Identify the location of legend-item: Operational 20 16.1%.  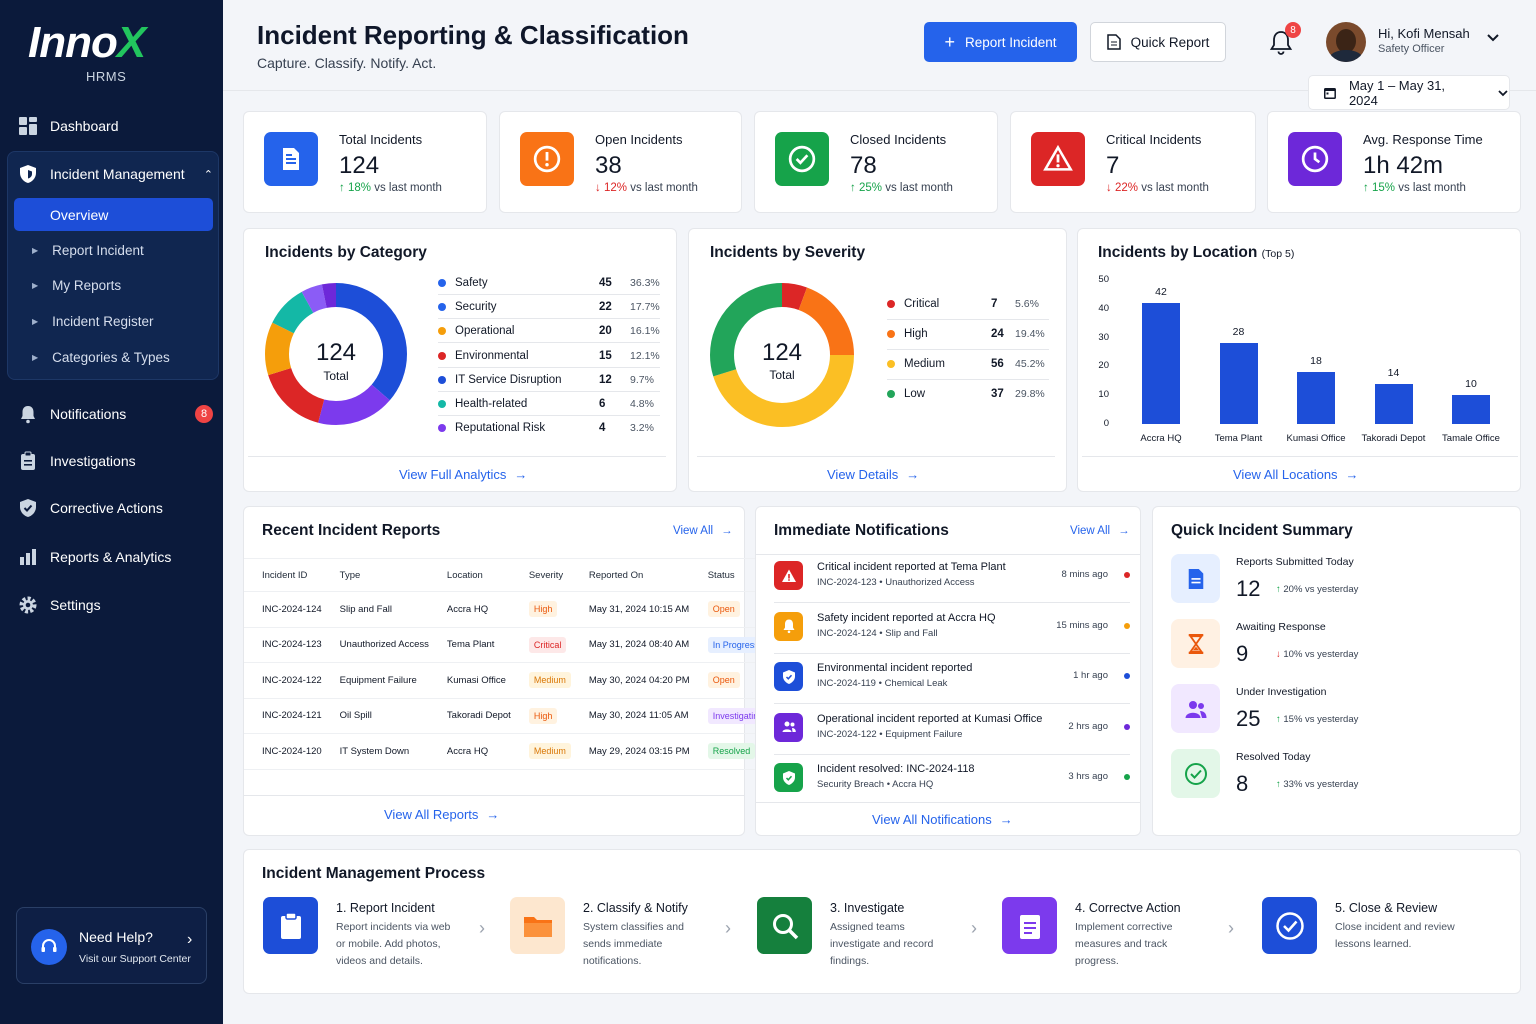
(549, 331).